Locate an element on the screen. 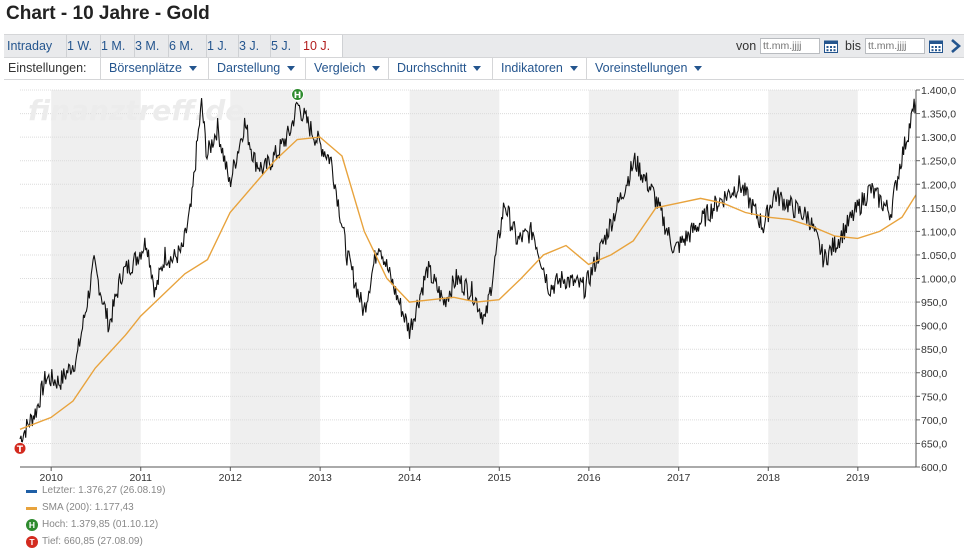 This screenshot has height=559, width=965. x-tick-label: 2013 is located at coordinates (320, 477).